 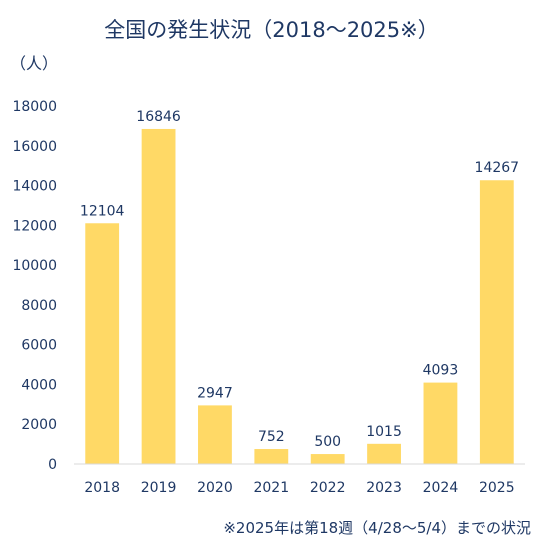 What do you see at coordinates (34, 147) in the screenshot?
I see `y-tick-label: 16000` at bounding box center [34, 147].